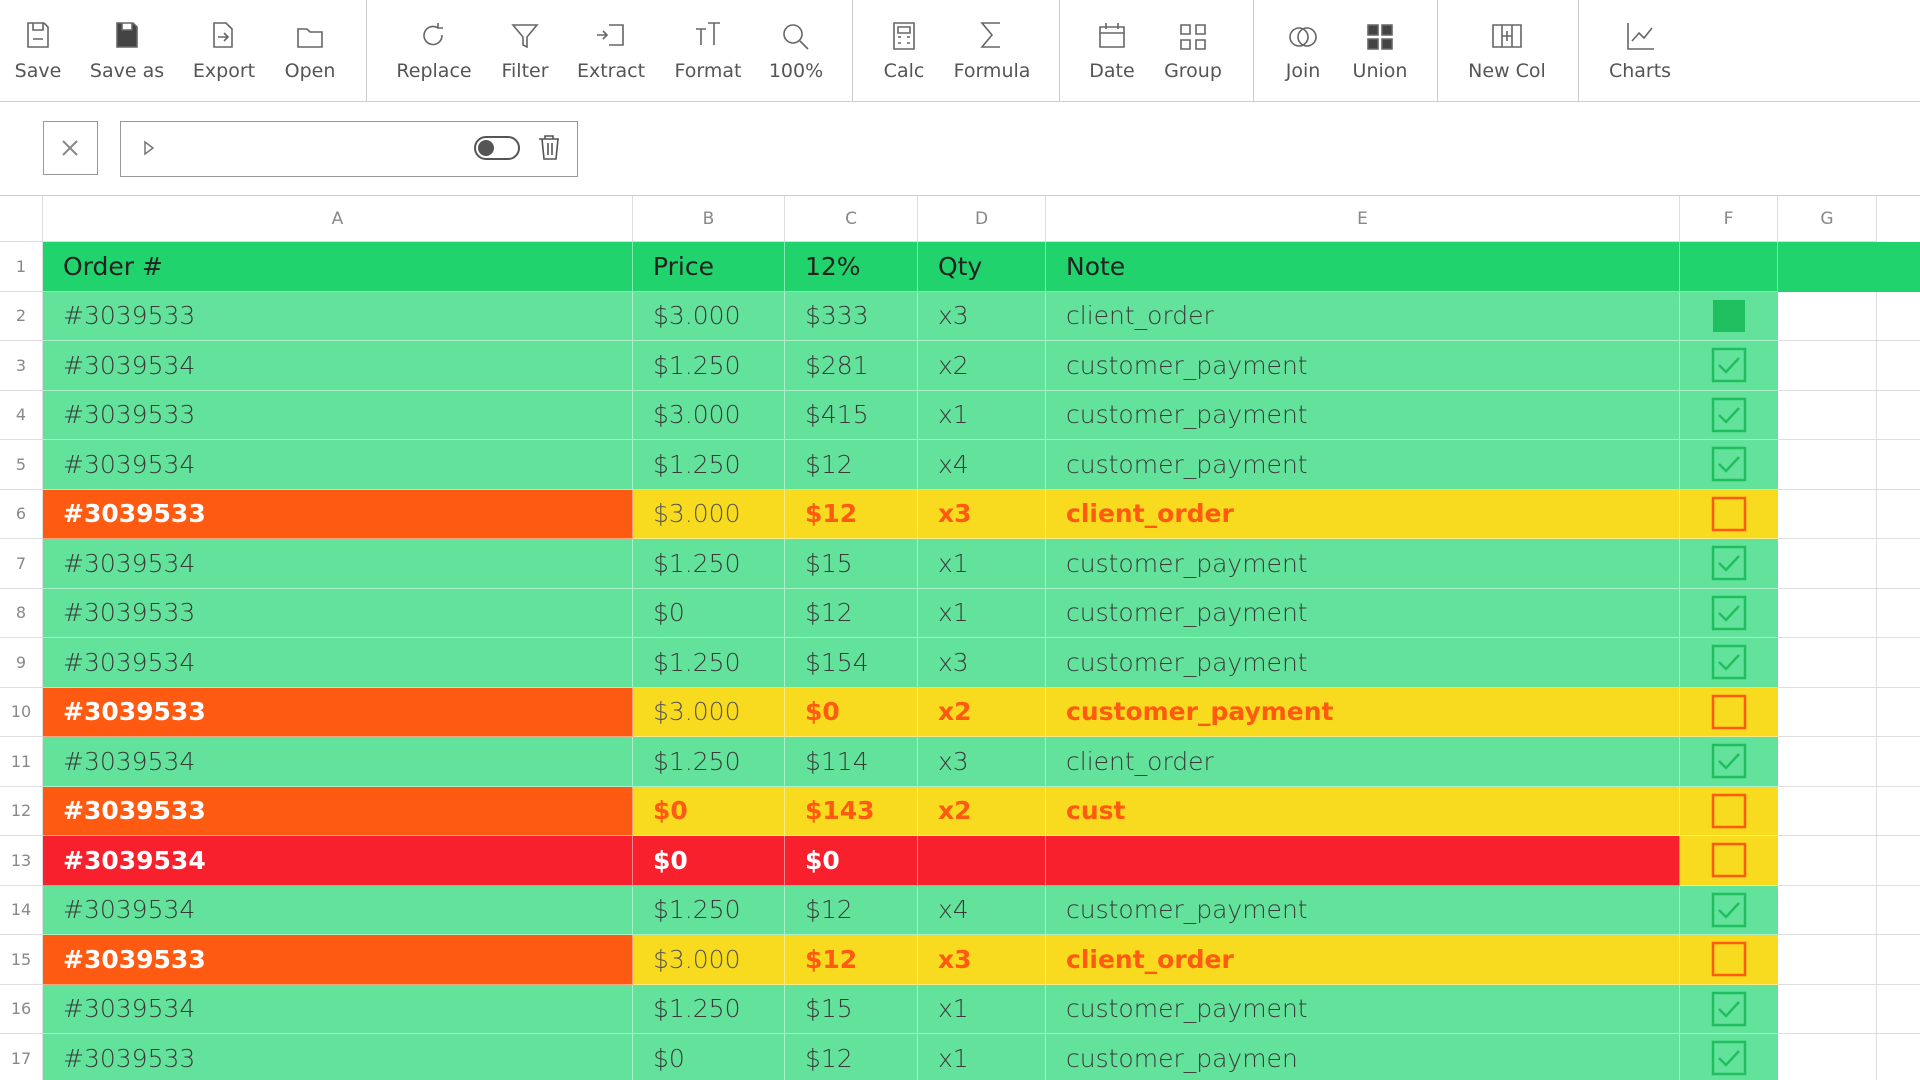 The height and width of the screenshot is (1080, 1920). Describe the element at coordinates (21, 514) in the screenshot. I see `row-number: 6` at that location.